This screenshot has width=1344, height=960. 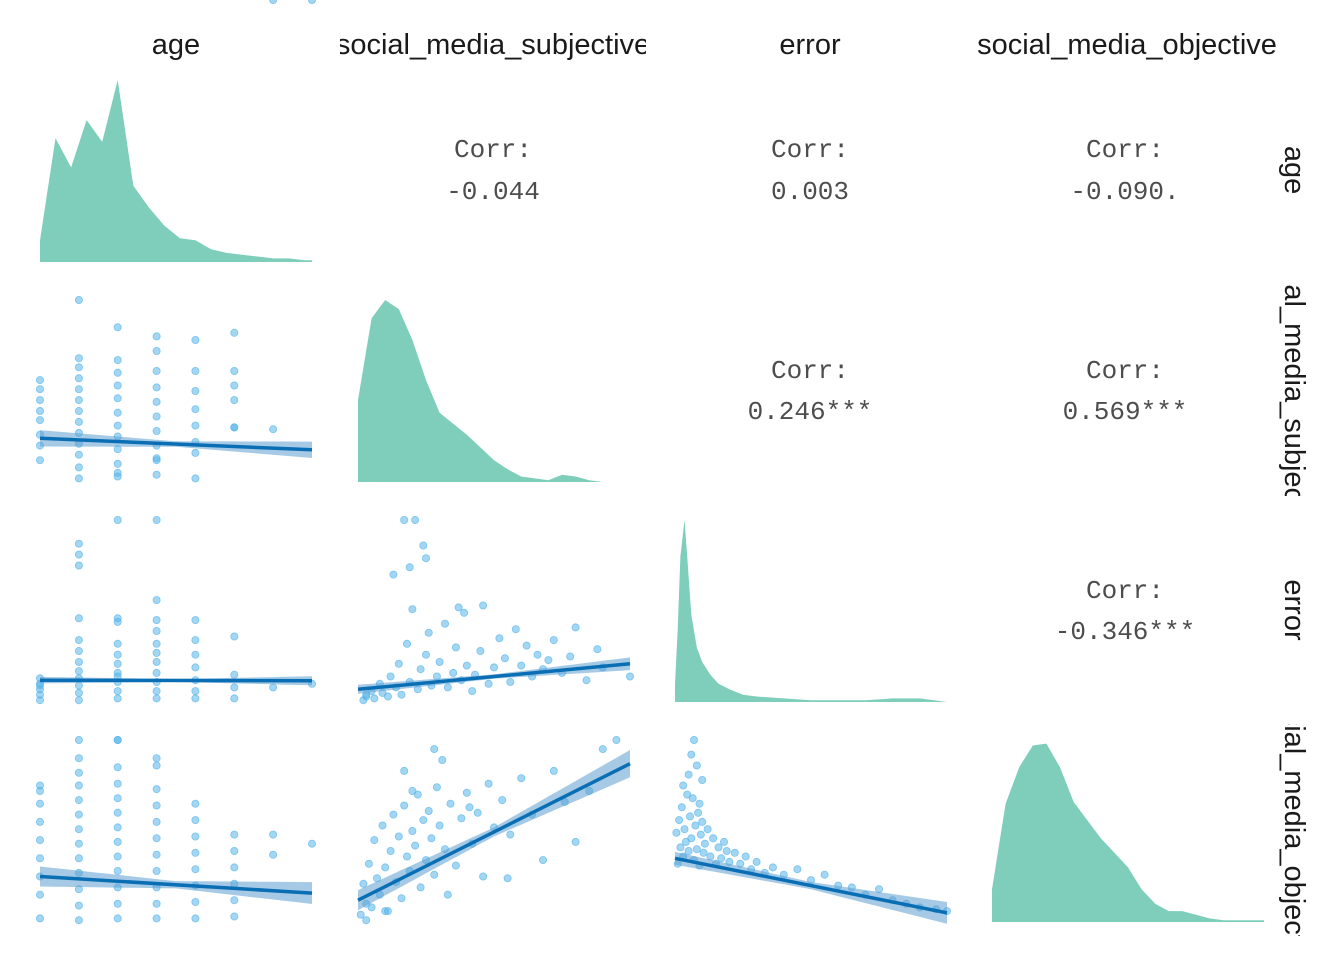 I want to click on density-social-media-objective, so click(x=1128, y=832).